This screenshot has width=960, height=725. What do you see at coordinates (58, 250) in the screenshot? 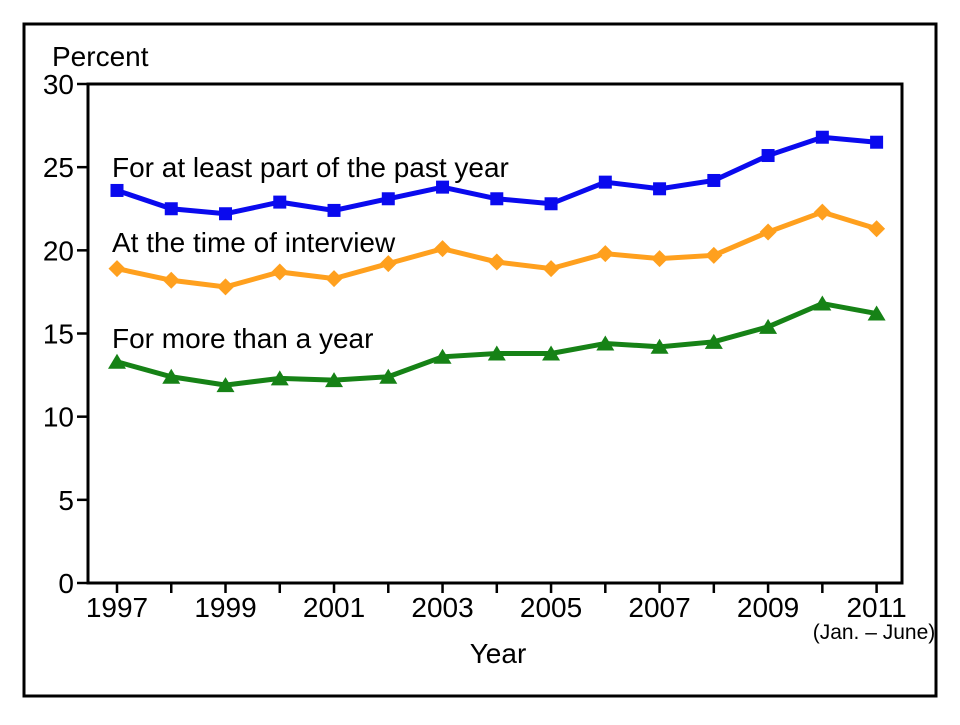
I see `y-tick-label: 20` at bounding box center [58, 250].